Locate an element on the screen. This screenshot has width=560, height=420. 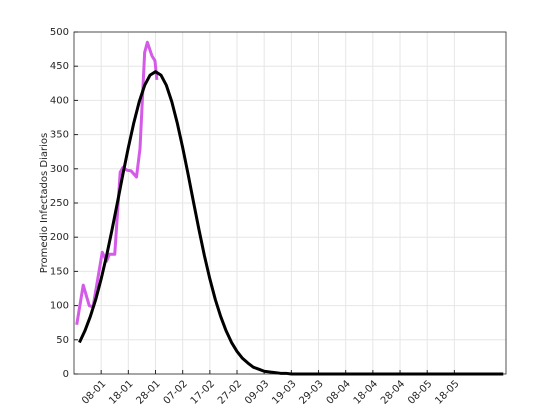
y-tick-label: 450 is located at coordinates (59, 66).